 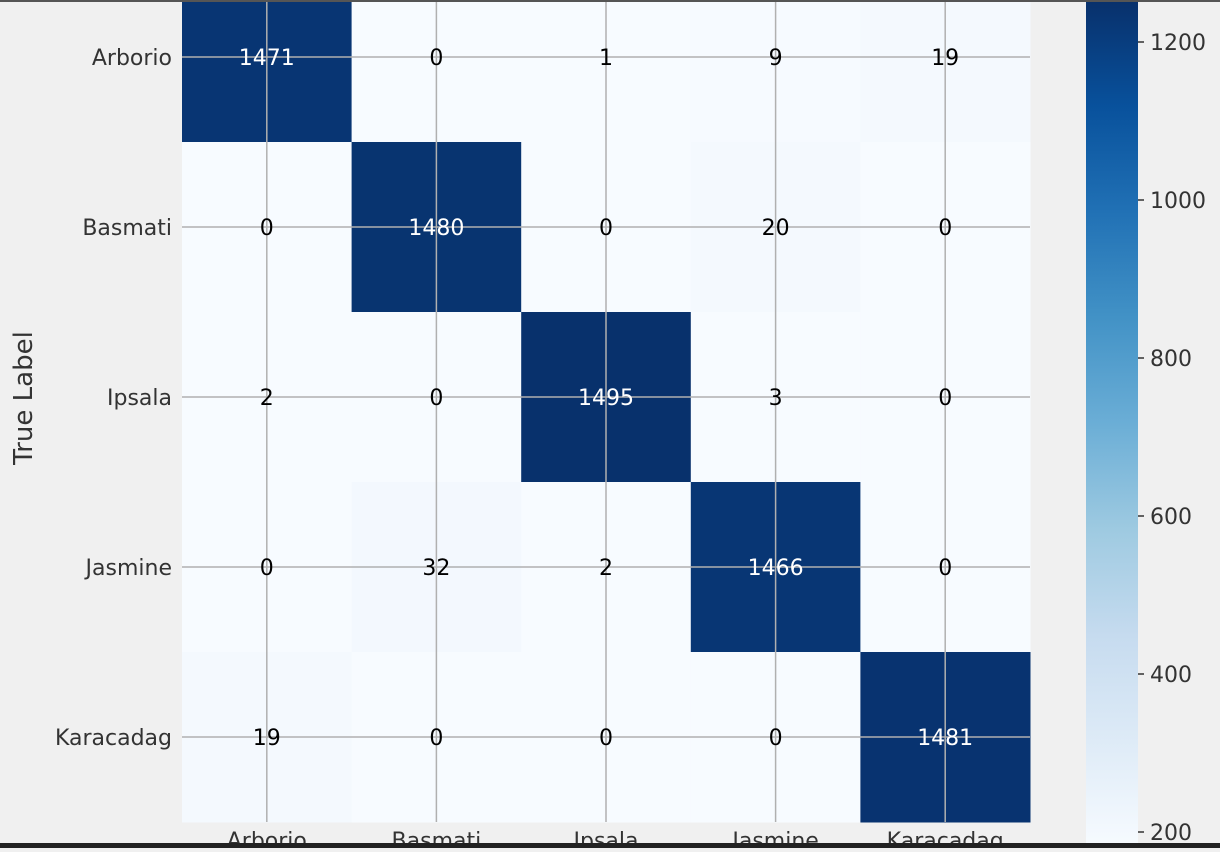 I want to click on cell-label-r0-c4: 19, so click(x=945, y=58).